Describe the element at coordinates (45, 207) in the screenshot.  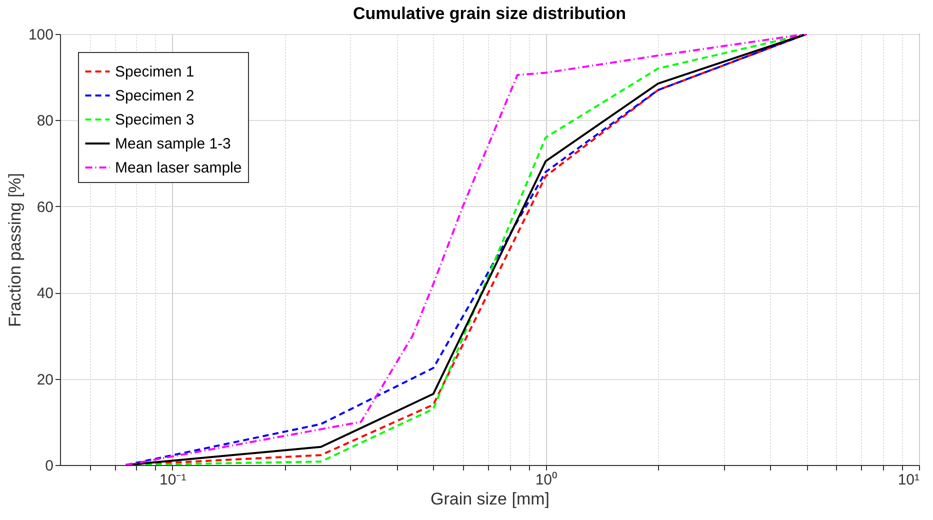
I see `y-tick-label: 60` at that location.